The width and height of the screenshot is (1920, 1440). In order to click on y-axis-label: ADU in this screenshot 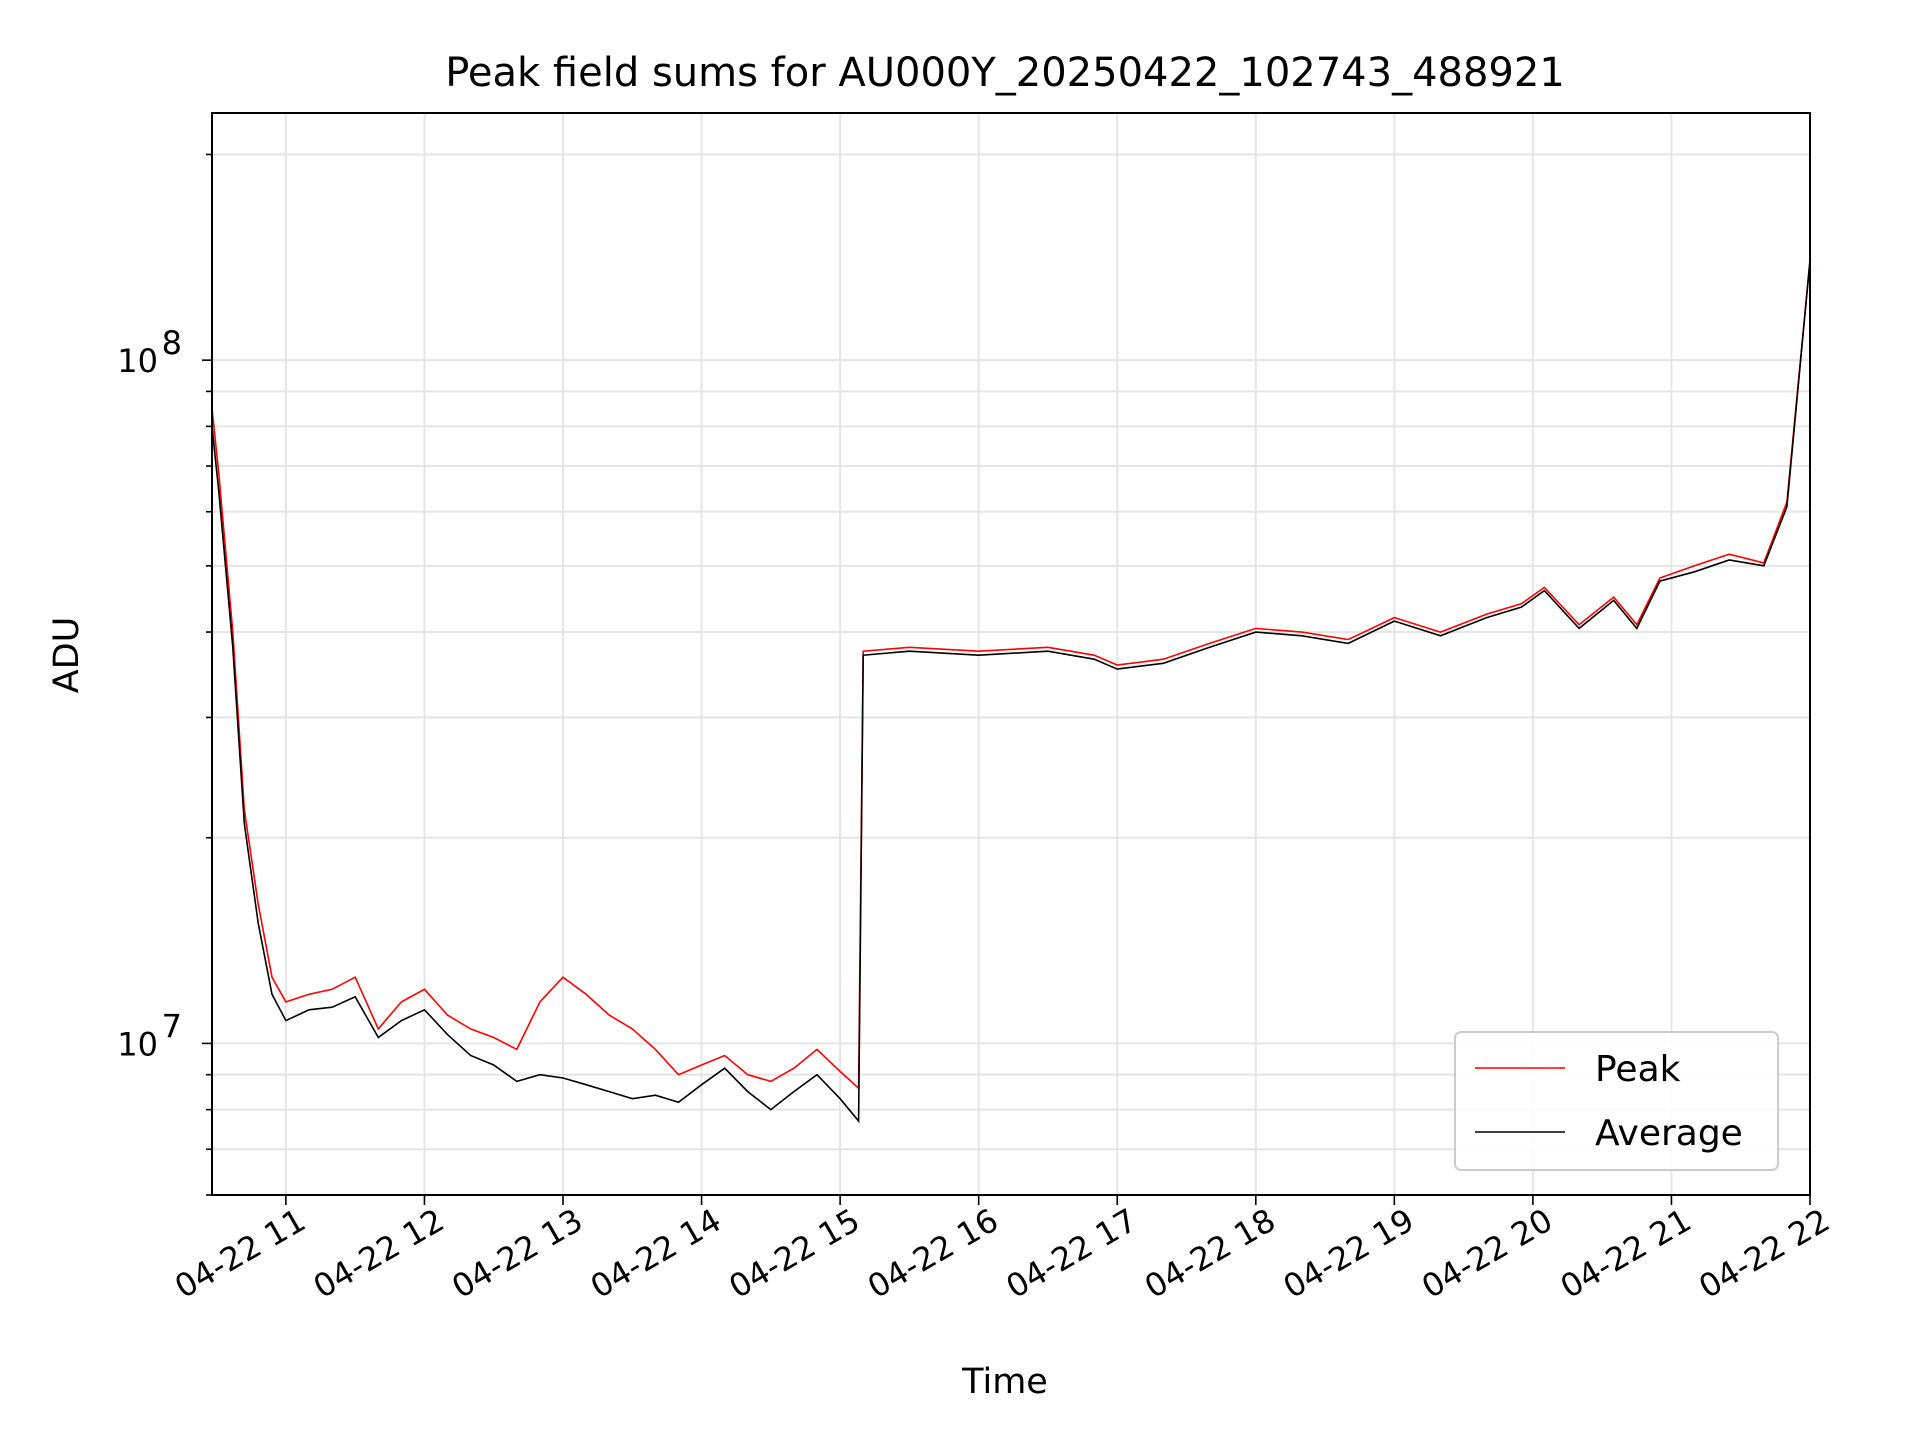, I will do `click(67, 655)`.